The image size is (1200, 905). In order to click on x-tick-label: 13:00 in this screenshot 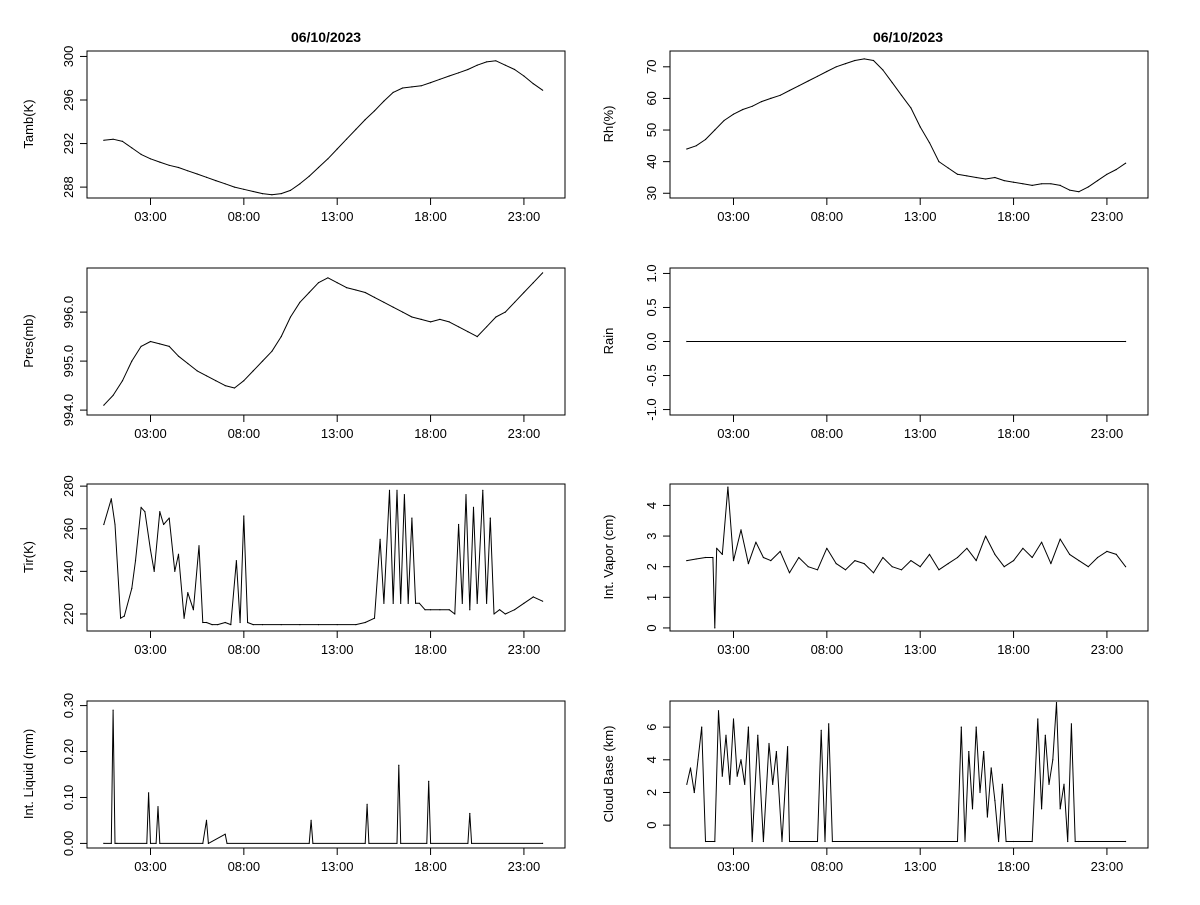, I will do `click(920, 216)`.